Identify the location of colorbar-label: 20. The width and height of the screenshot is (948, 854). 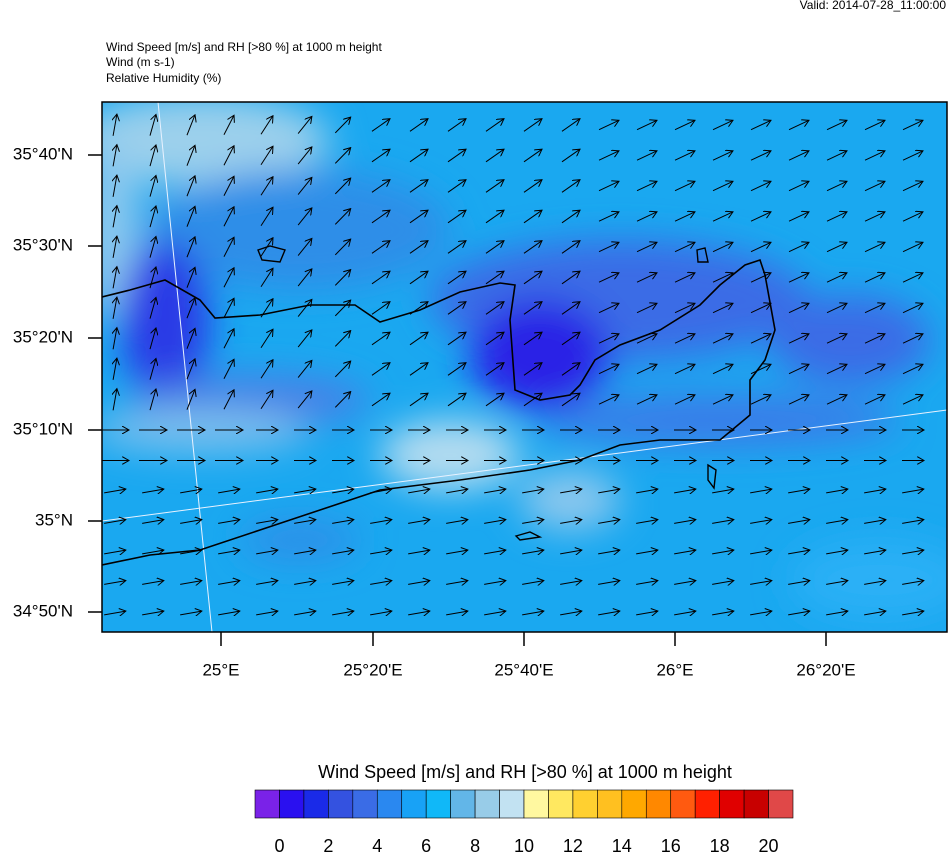
(769, 845).